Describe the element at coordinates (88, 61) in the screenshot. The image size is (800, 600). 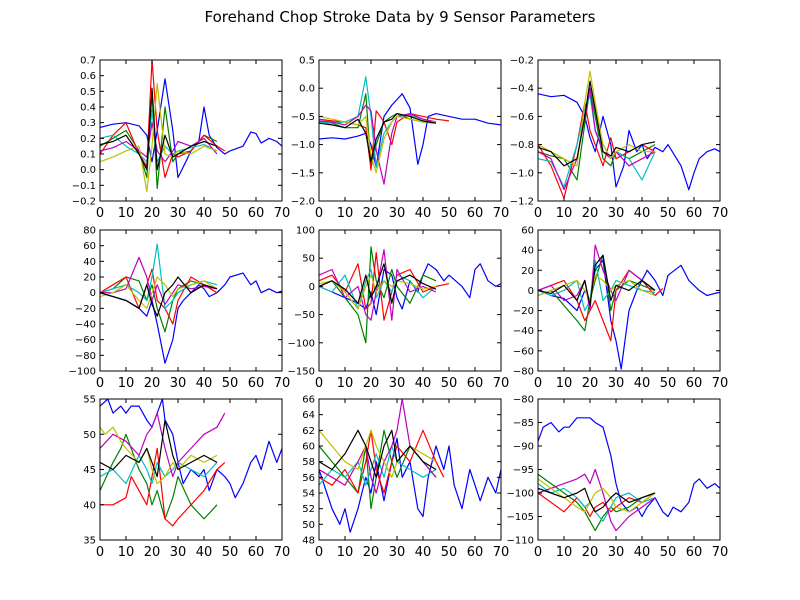
I see `y-tick-label: 0.7` at that location.